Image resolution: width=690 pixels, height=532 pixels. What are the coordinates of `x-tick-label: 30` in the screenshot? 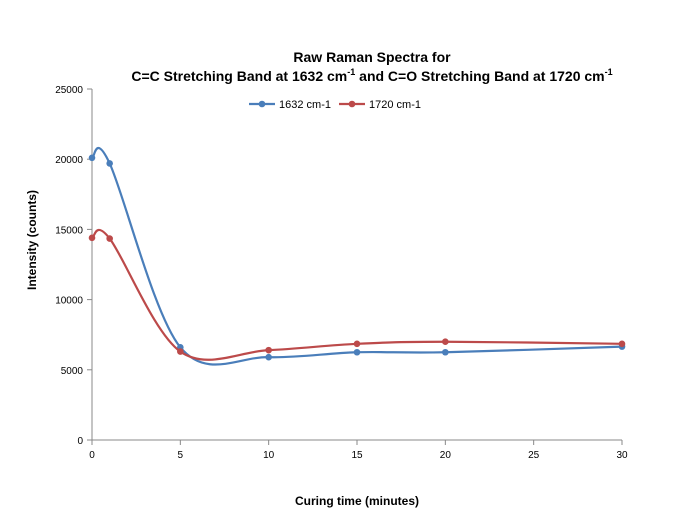 It's located at (622, 455).